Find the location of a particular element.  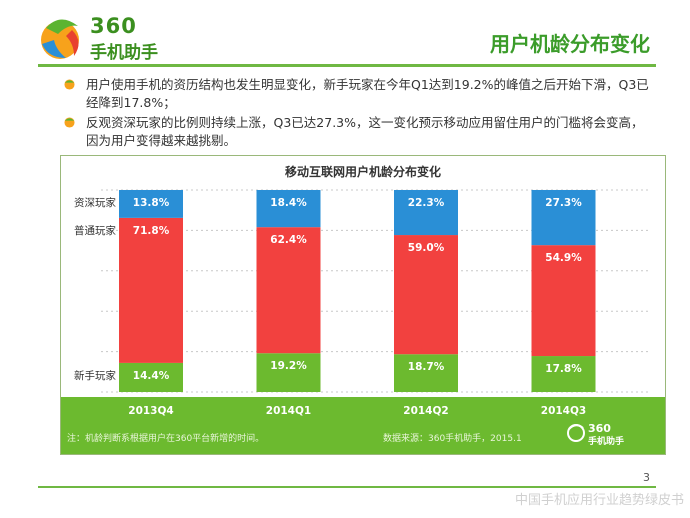

footer-logo-icon is located at coordinates (576, 433).